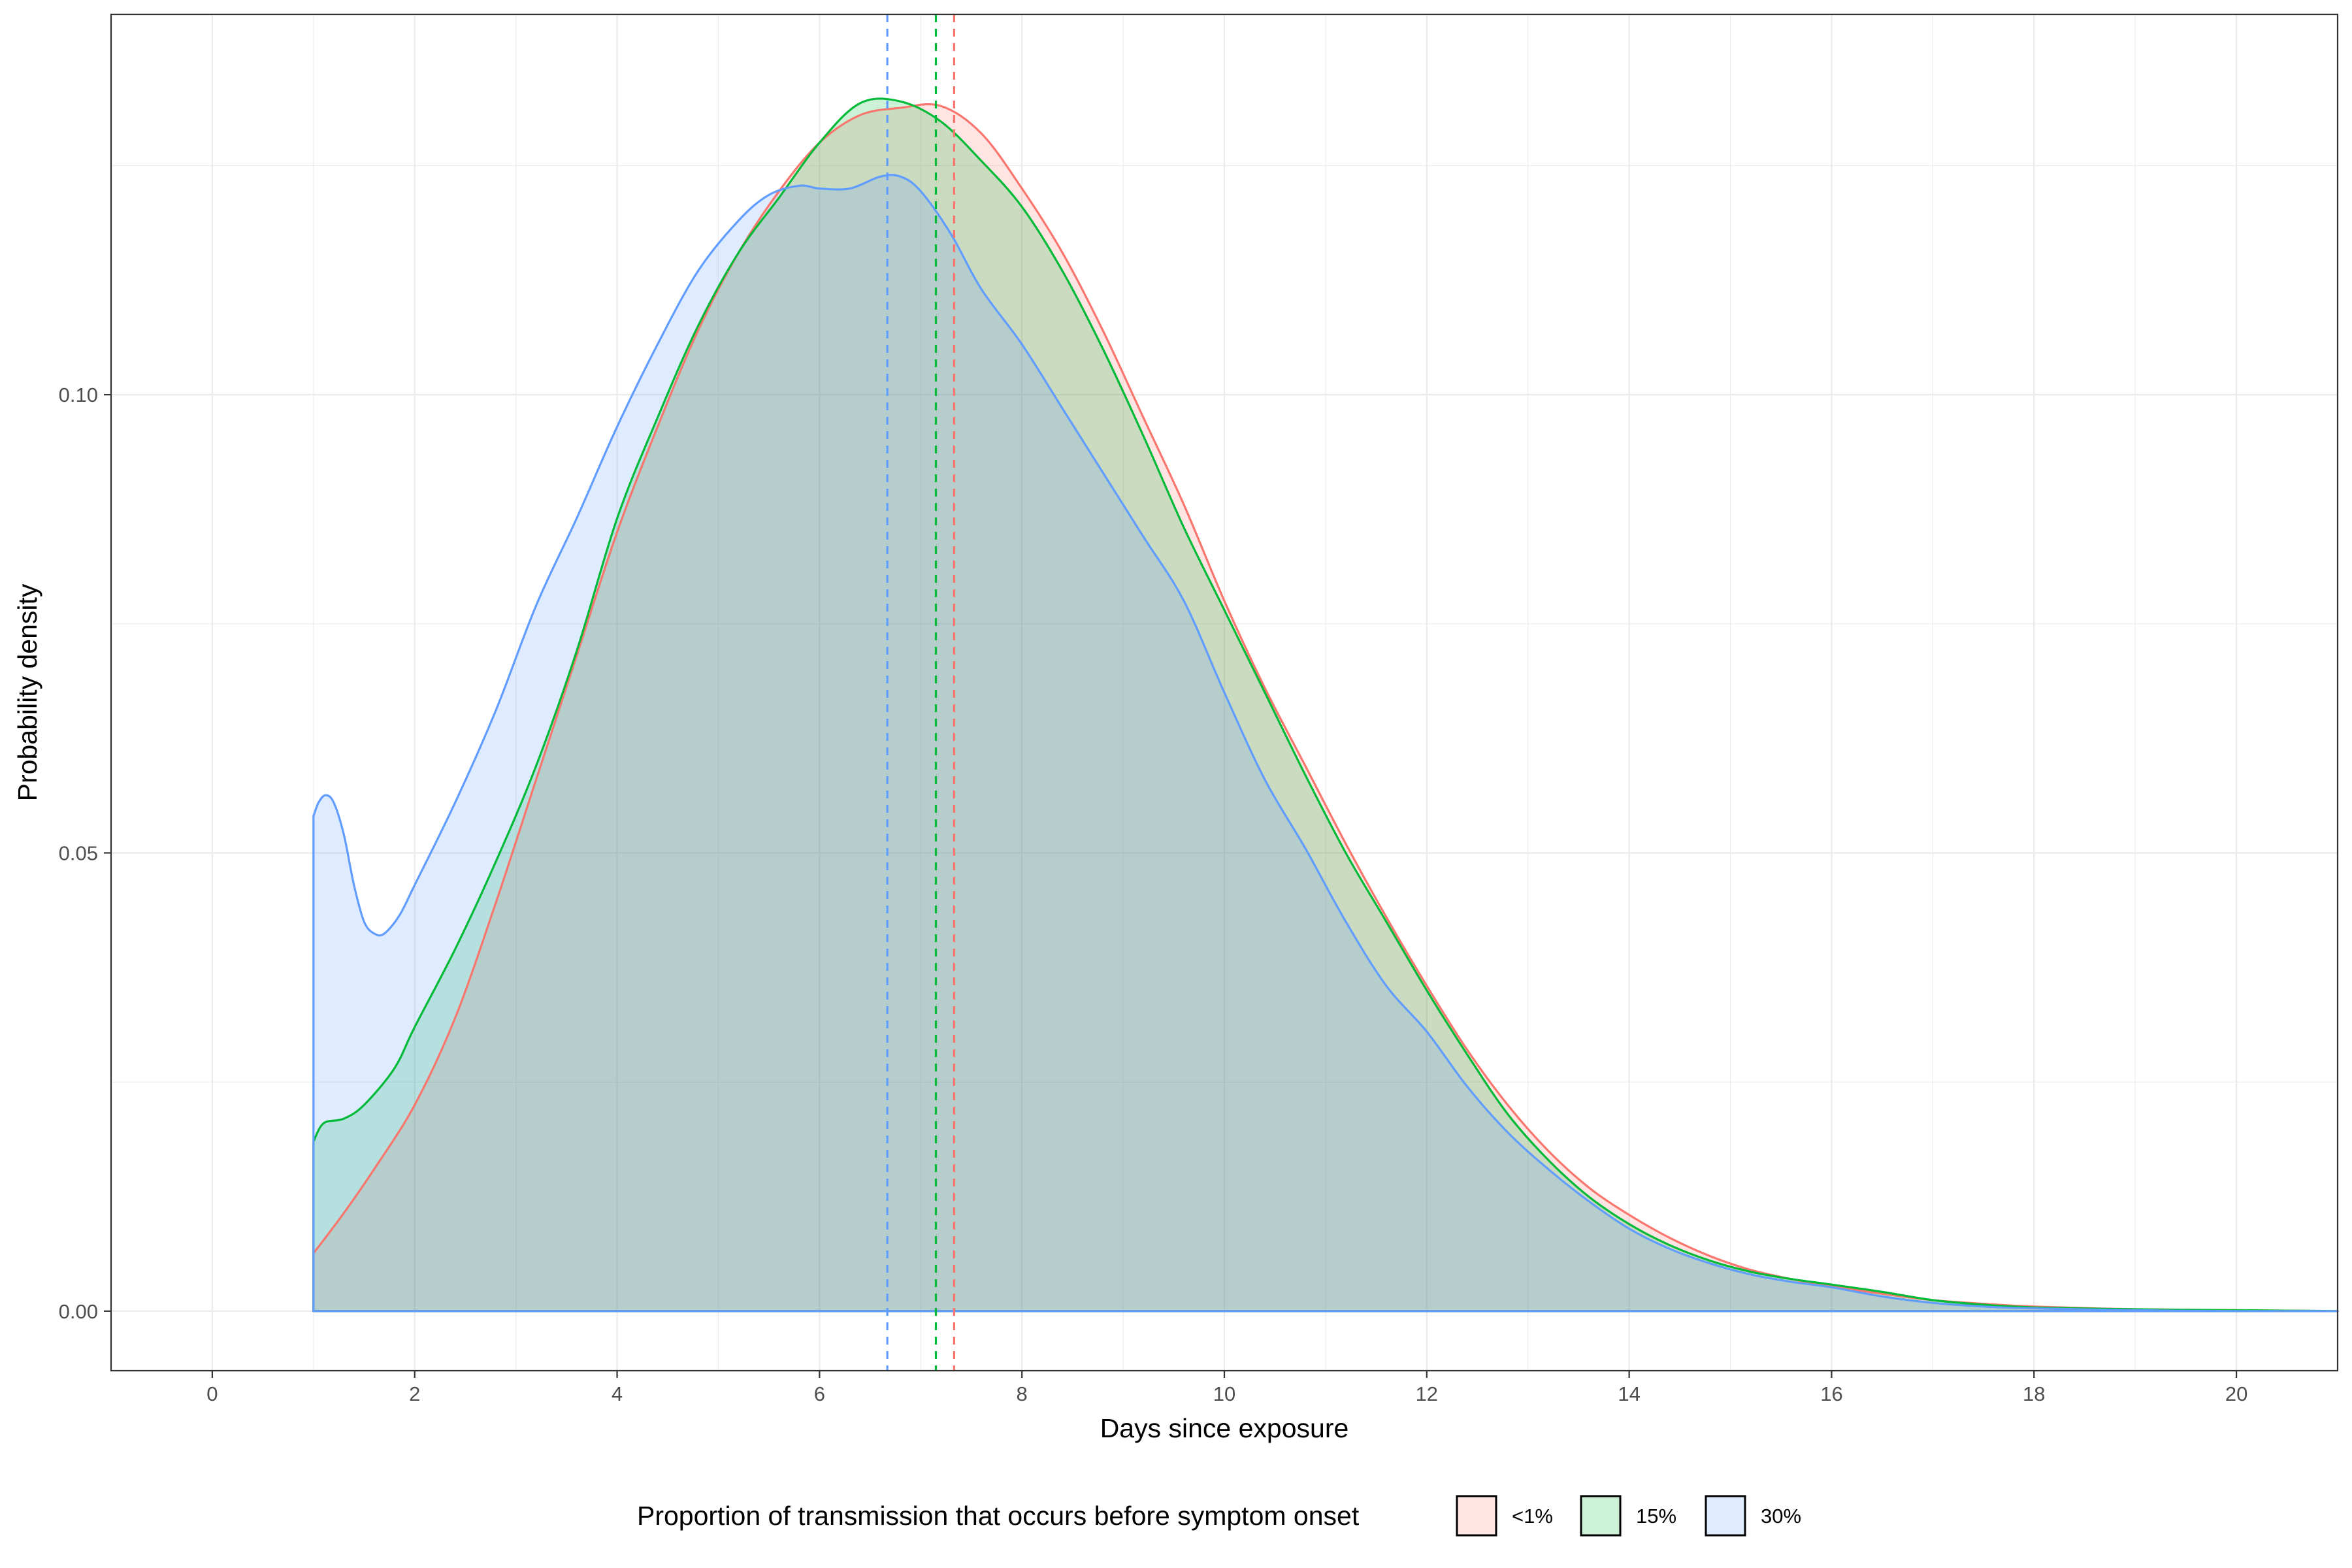 This screenshot has height=1568, width=2352. I want to click on mean-lines, so click(920, 692).